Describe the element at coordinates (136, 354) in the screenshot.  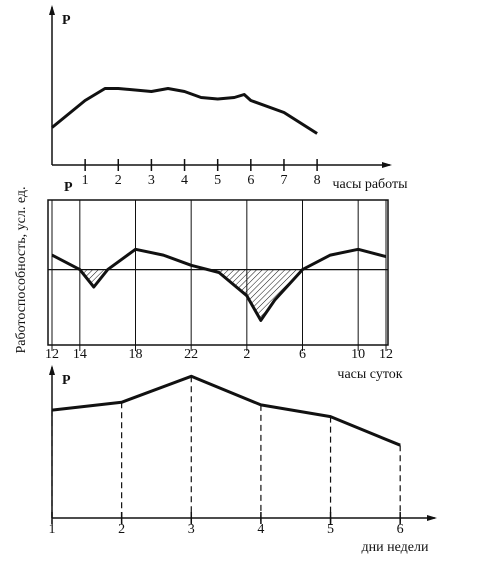
I see `x-tick-label: 18` at that location.